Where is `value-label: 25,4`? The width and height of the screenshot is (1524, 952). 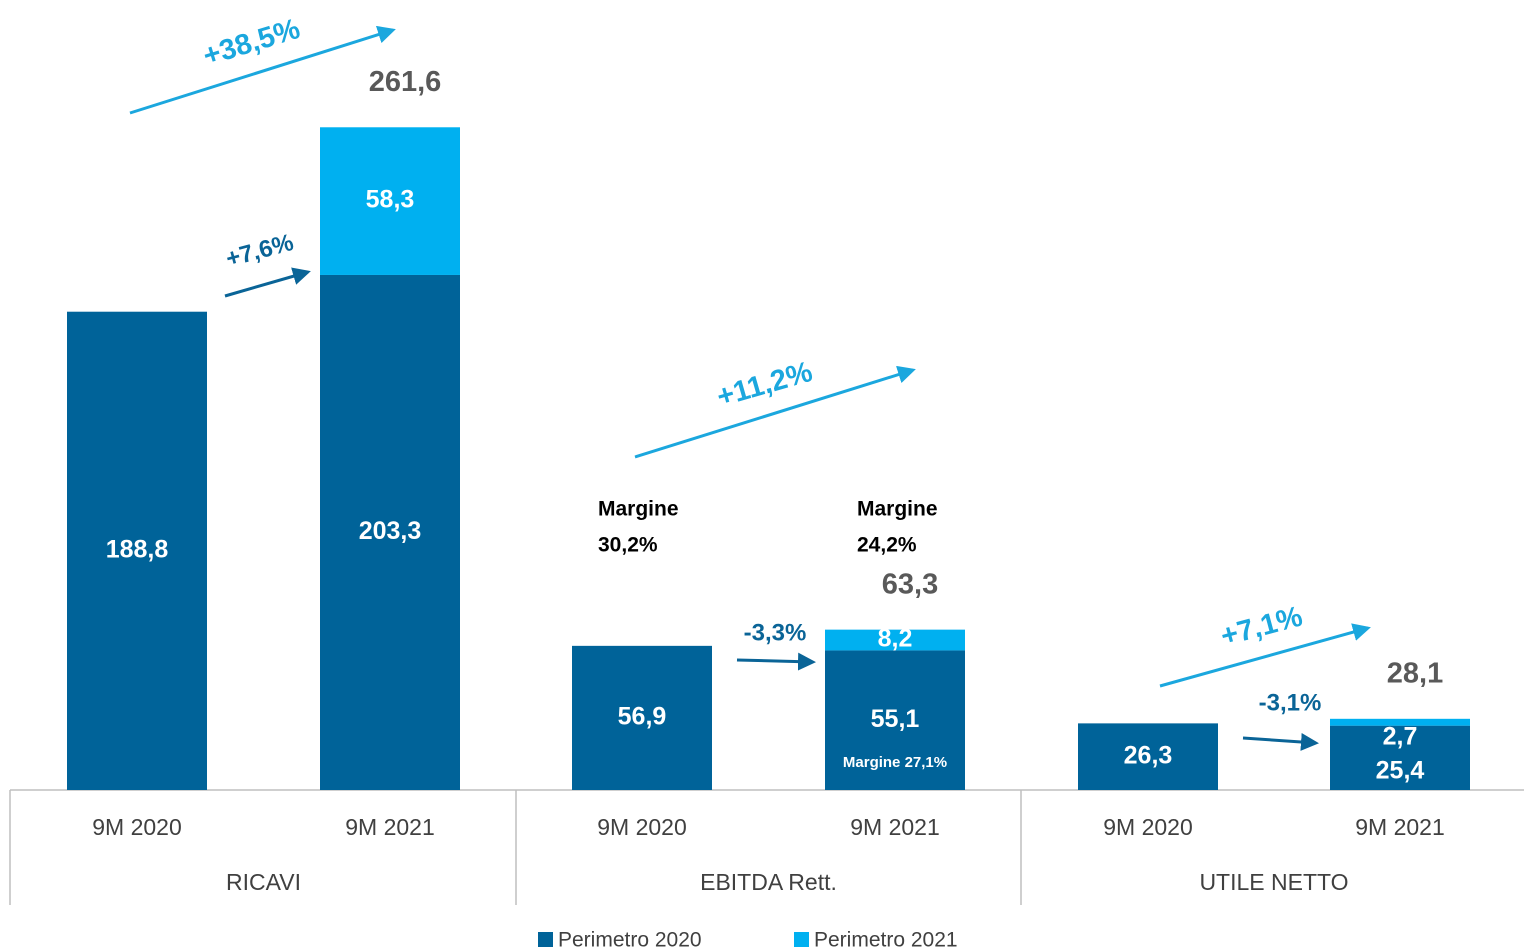
value-label: 25,4 is located at coordinates (1400, 770).